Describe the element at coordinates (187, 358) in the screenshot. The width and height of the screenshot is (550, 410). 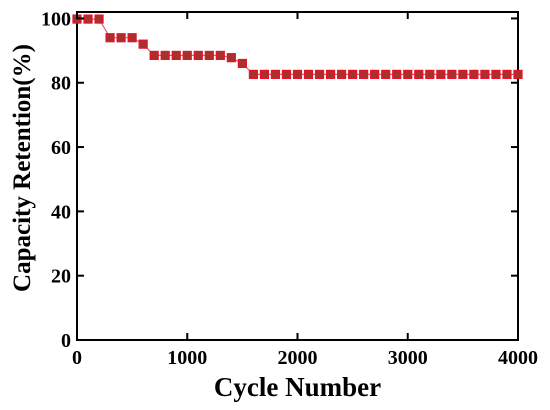
I see `x-tick-label: 1000` at that location.